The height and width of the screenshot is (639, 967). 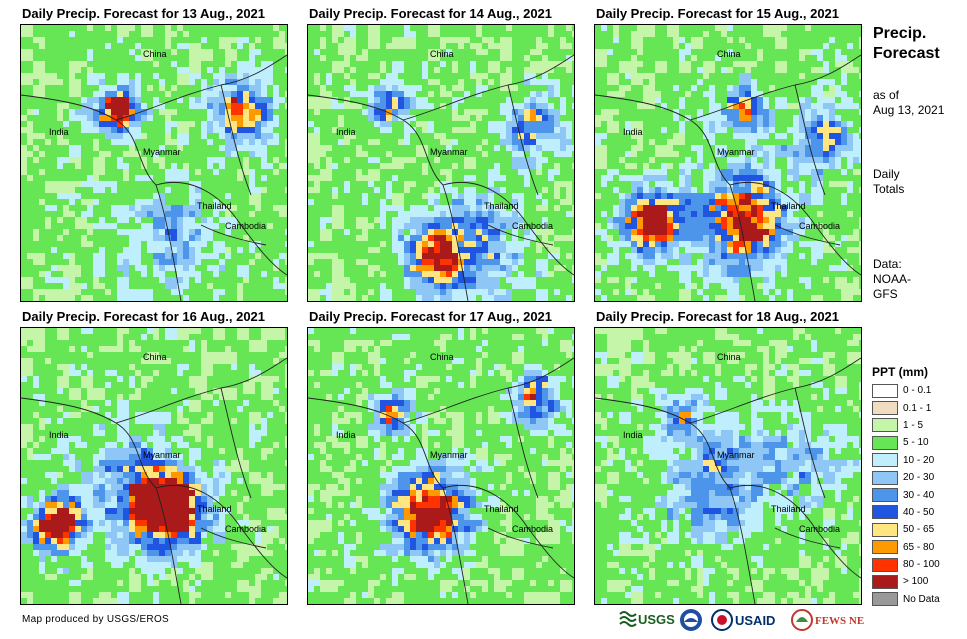 What do you see at coordinates (96, 619) in the screenshot?
I see `footer-credit: Map produced by USGS/EROS` at bounding box center [96, 619].